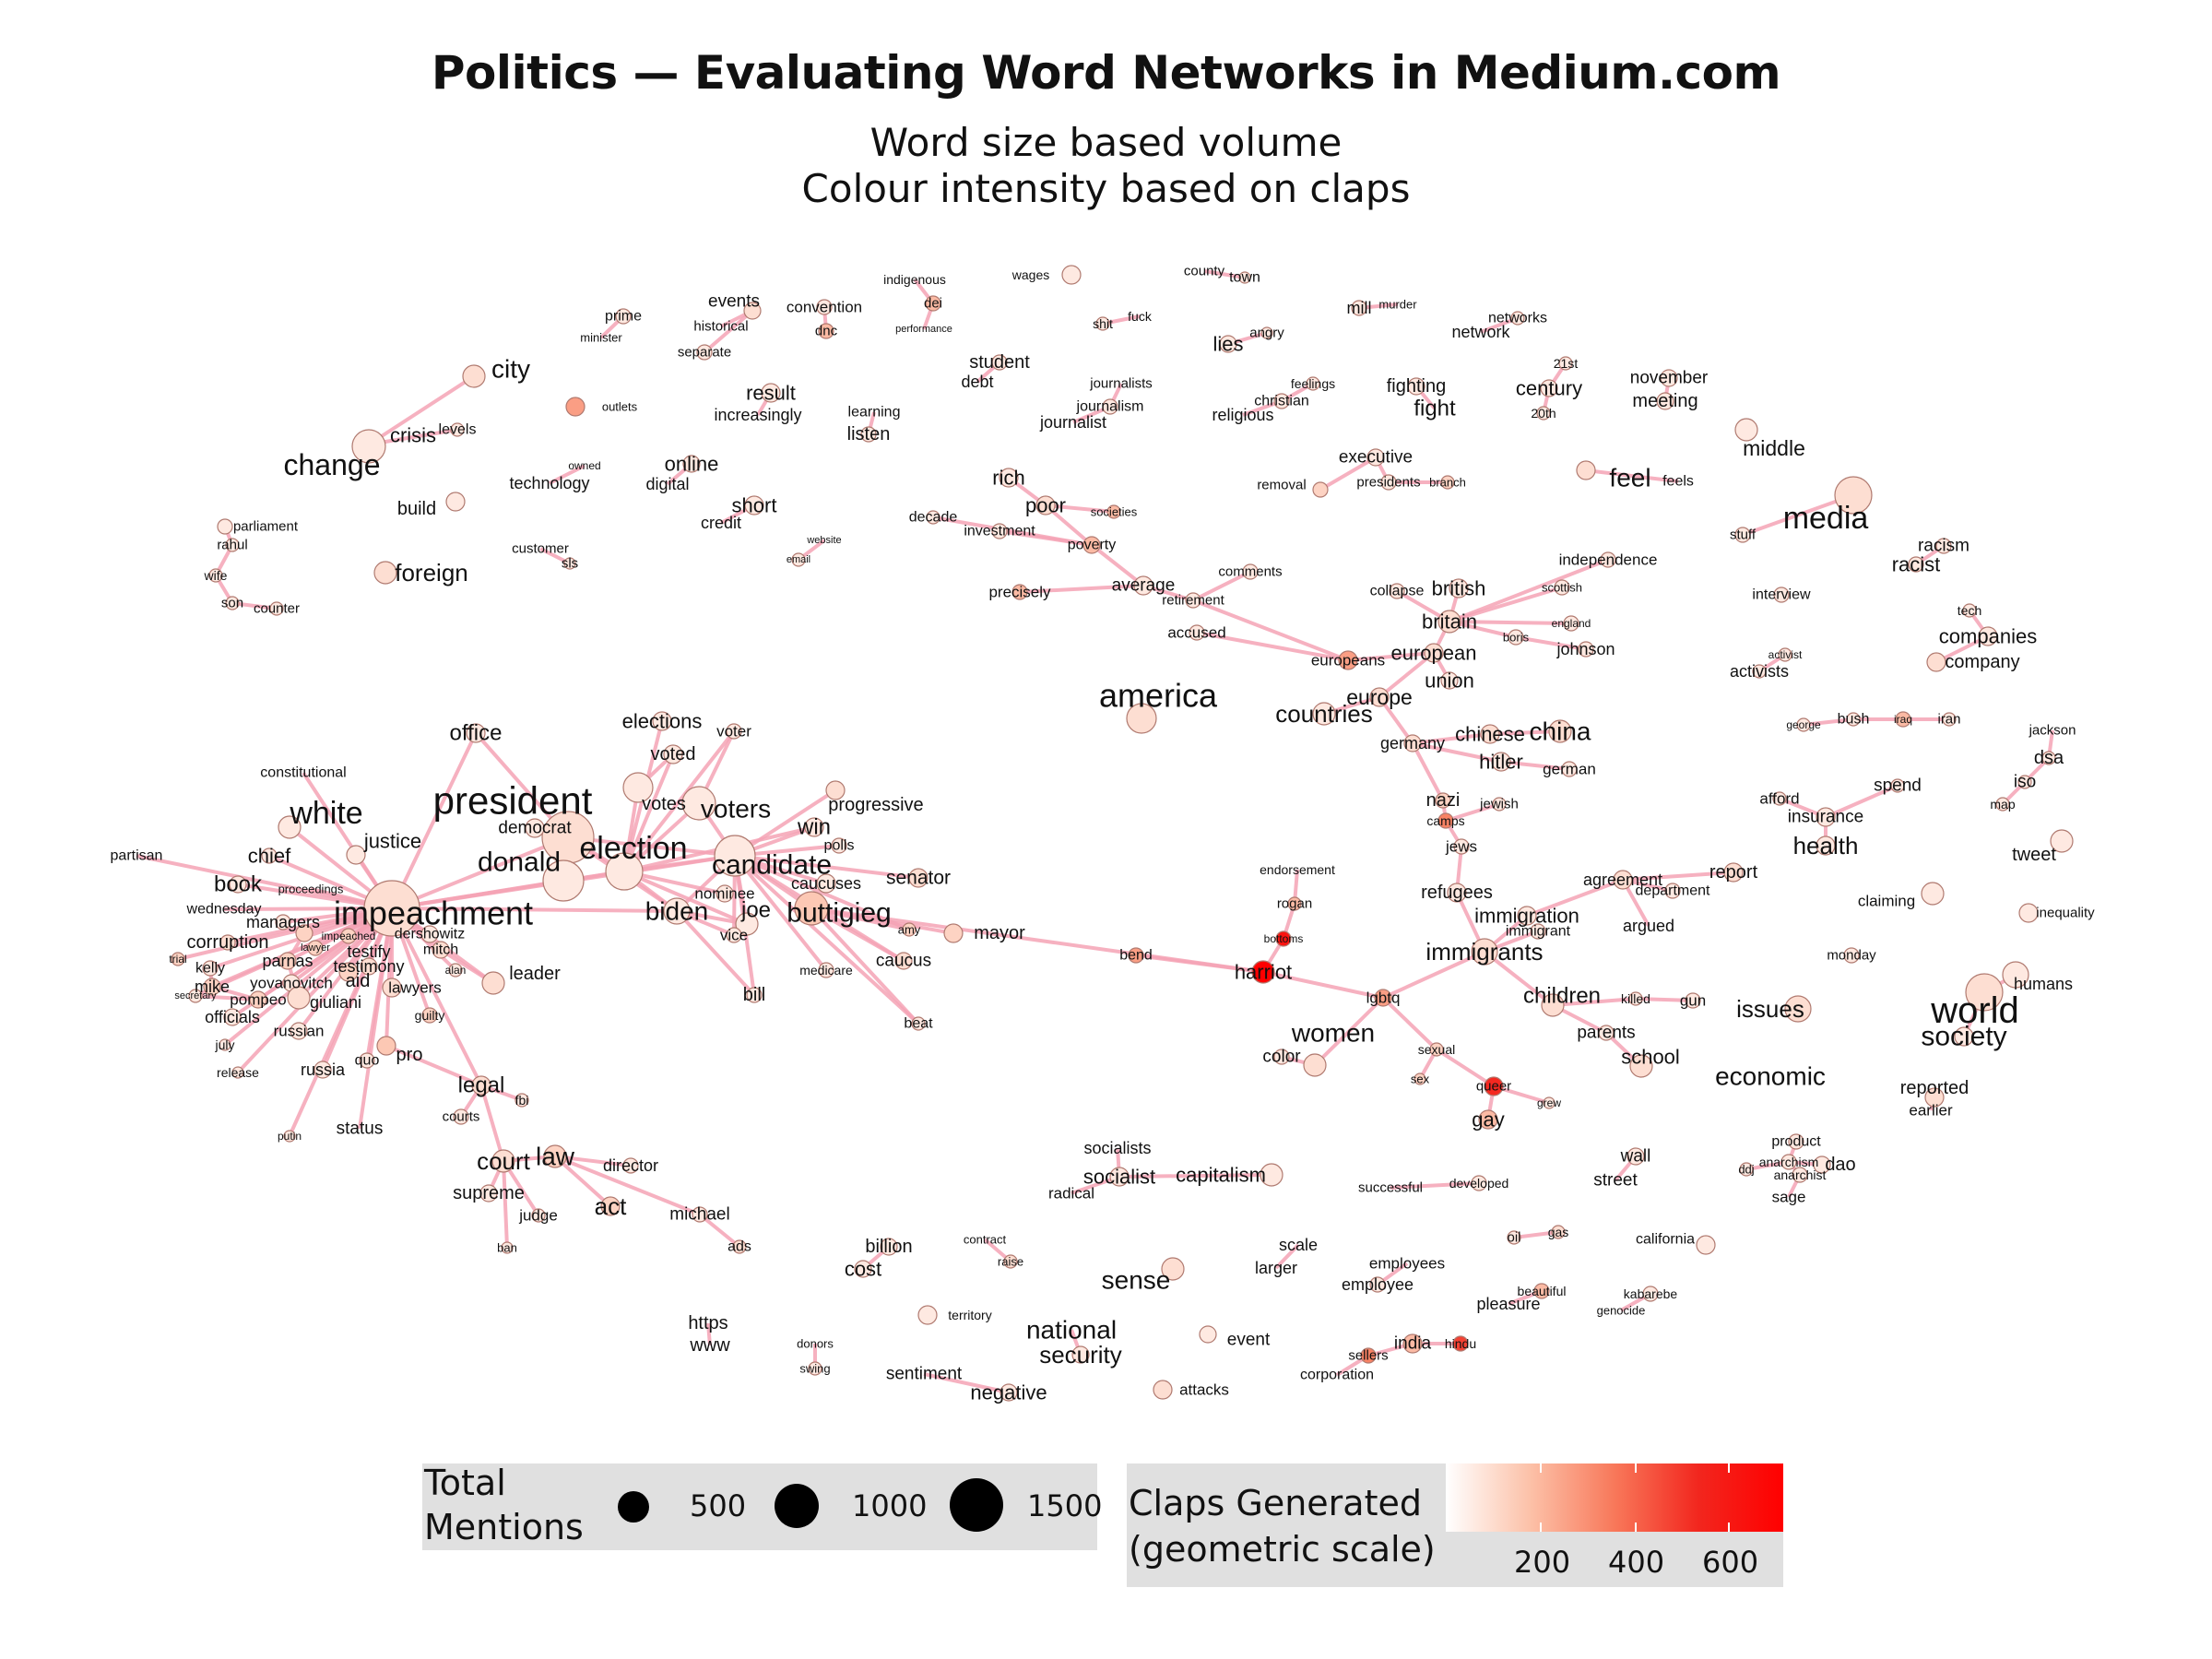 This screenshot has width=2212, height=1659. What do you see at coordinates (422, 410) in the screenshot?
I see `edge-city-crisis` at bounding box center [422, 410].